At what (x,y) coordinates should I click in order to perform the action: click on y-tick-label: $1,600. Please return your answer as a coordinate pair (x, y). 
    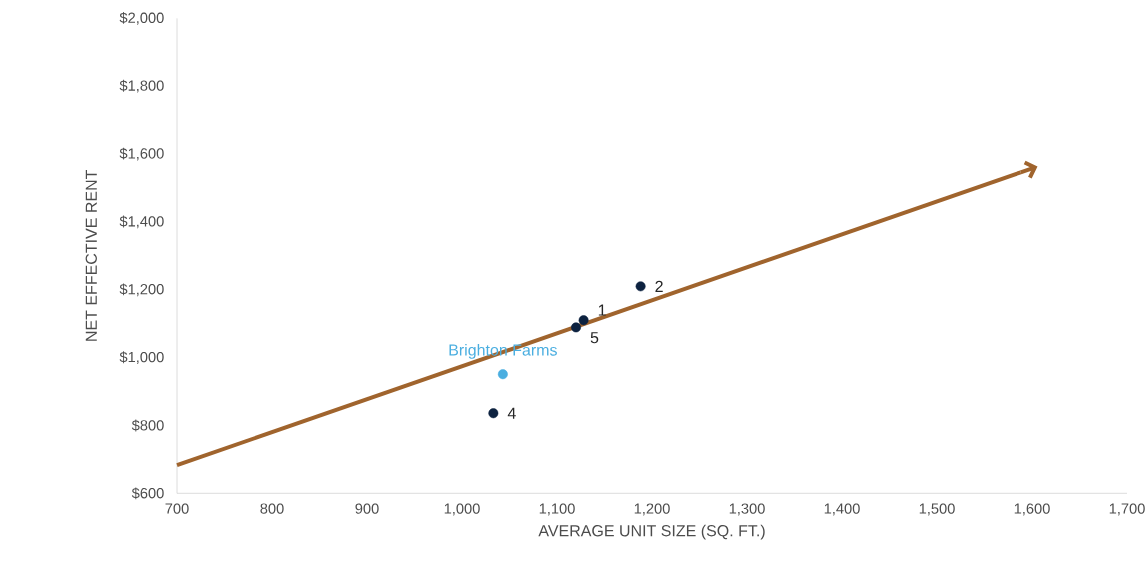
    Looking at the image, I should click on (141, 154).